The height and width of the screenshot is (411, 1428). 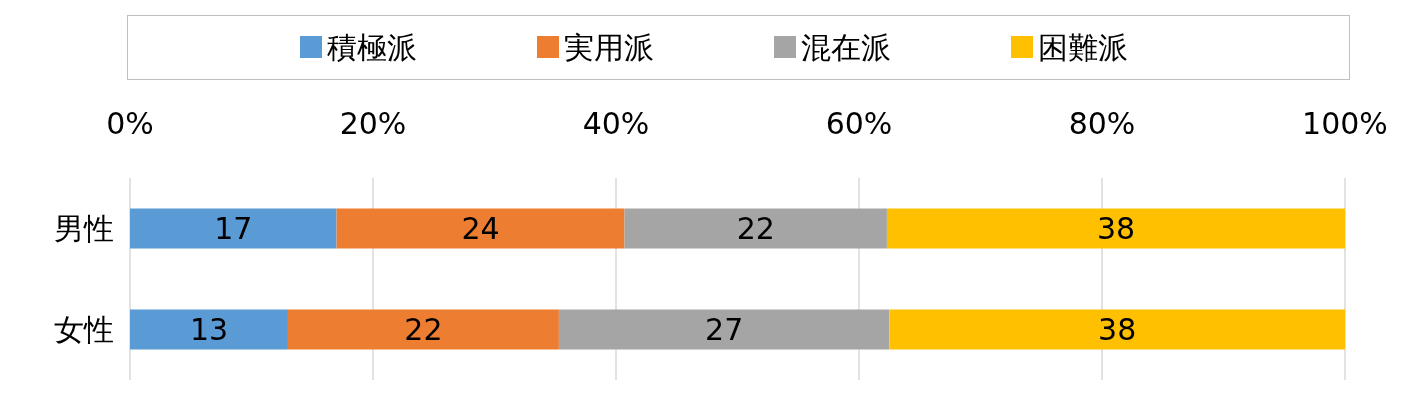 What do you see at coordinates (84, 329) in the screenshot?
I see `y-tick-label: 女性` at bounding box center [84, 329].